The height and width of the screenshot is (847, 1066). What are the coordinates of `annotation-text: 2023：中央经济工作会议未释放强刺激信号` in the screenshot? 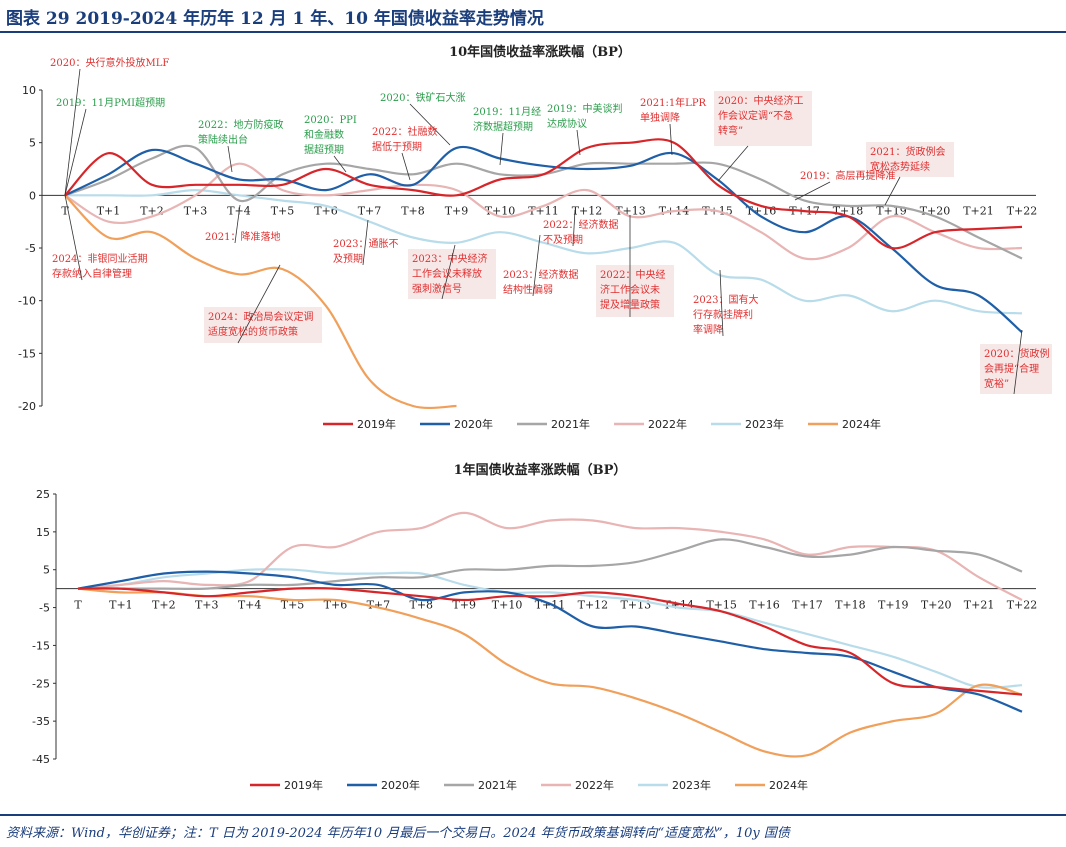 It's located at (449, 273).